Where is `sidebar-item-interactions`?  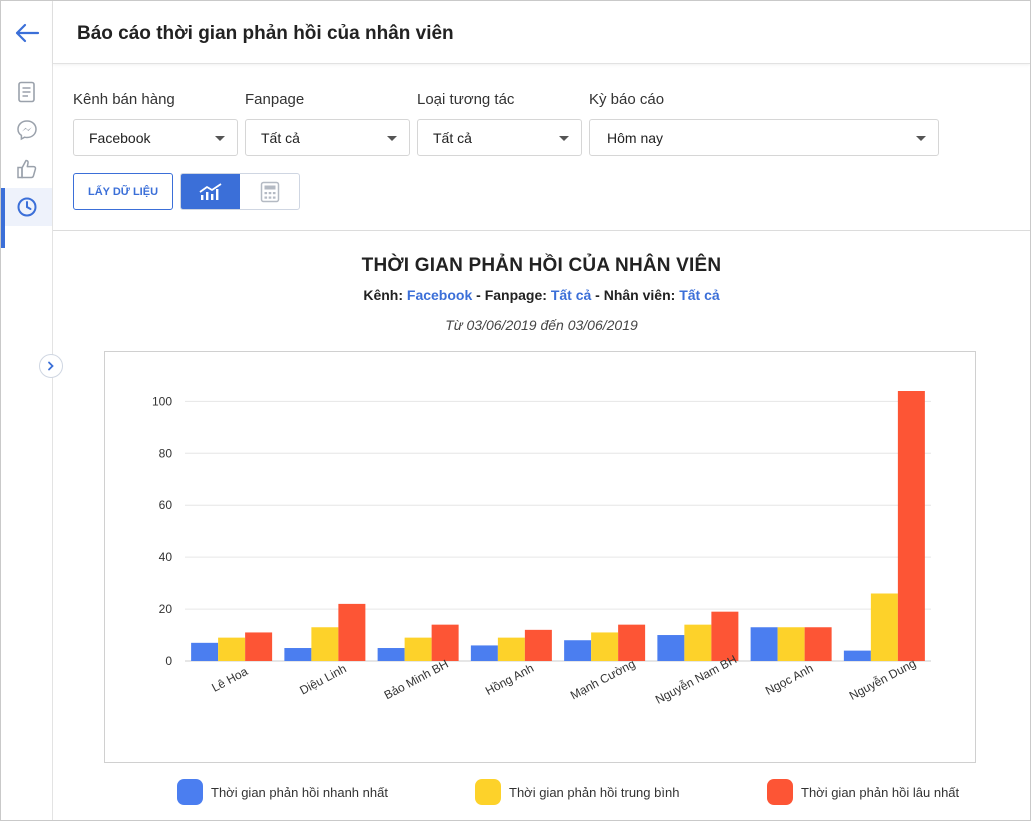
sidebar-item-interactions is located at coordinates (26, 169).